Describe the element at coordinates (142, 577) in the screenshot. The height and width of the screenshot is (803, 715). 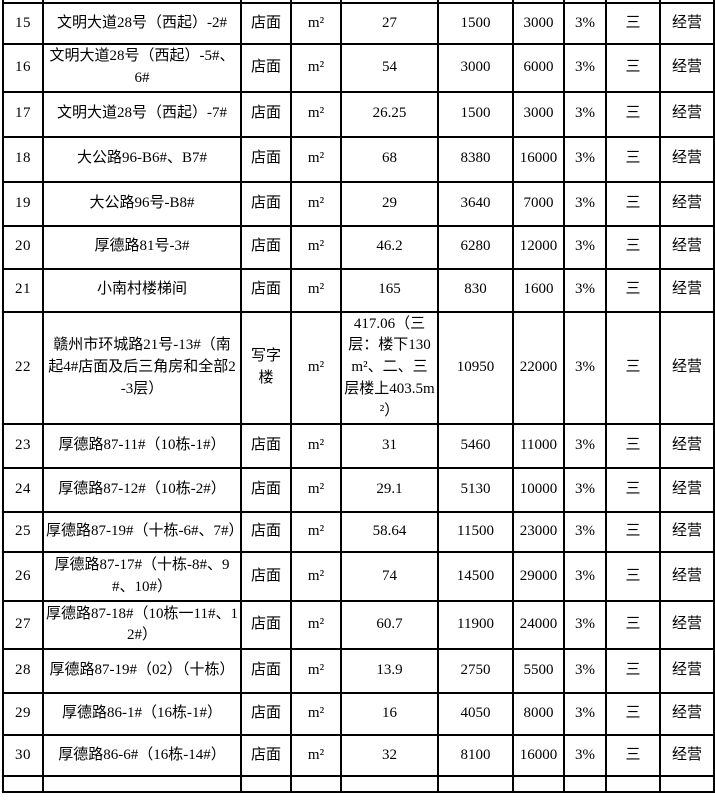
I see `cell-address: 厚德路87-17#（十栋-8#、9#、10#）` at that location.